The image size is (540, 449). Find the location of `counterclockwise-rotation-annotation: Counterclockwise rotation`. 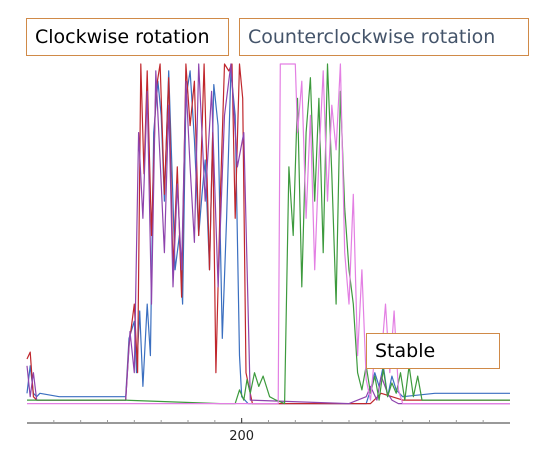

counterclockwise-rotation-annotation: Counterclockwise rotation is located at coordinates (384, 37).